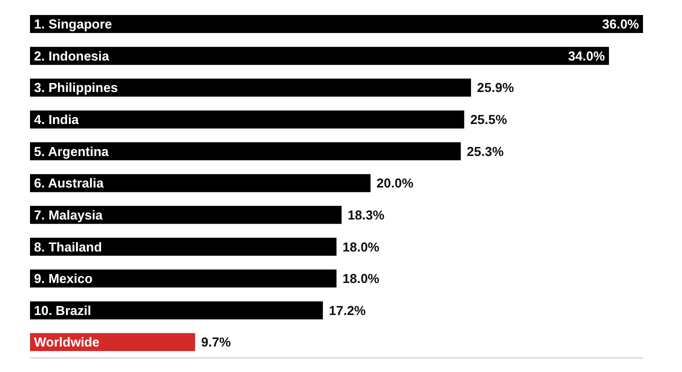 The width and height of the screenshot is (682, 372). I want to click on y-tick-label: 1. Singapore, so click(73, 24).